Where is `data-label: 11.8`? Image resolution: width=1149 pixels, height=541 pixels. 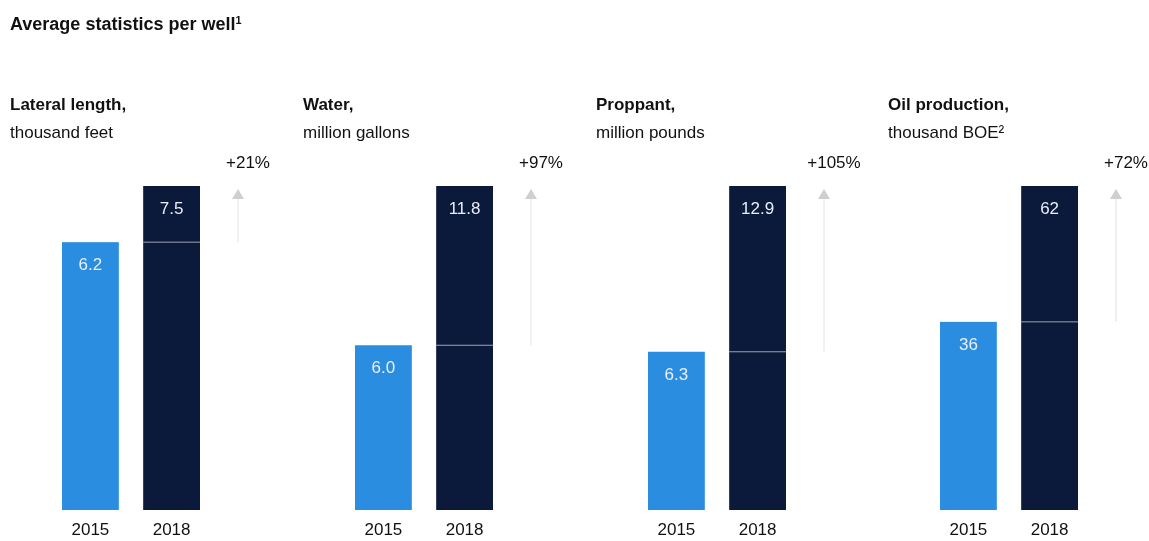
data-label: 11.8 is located at coordinates (464, 208).